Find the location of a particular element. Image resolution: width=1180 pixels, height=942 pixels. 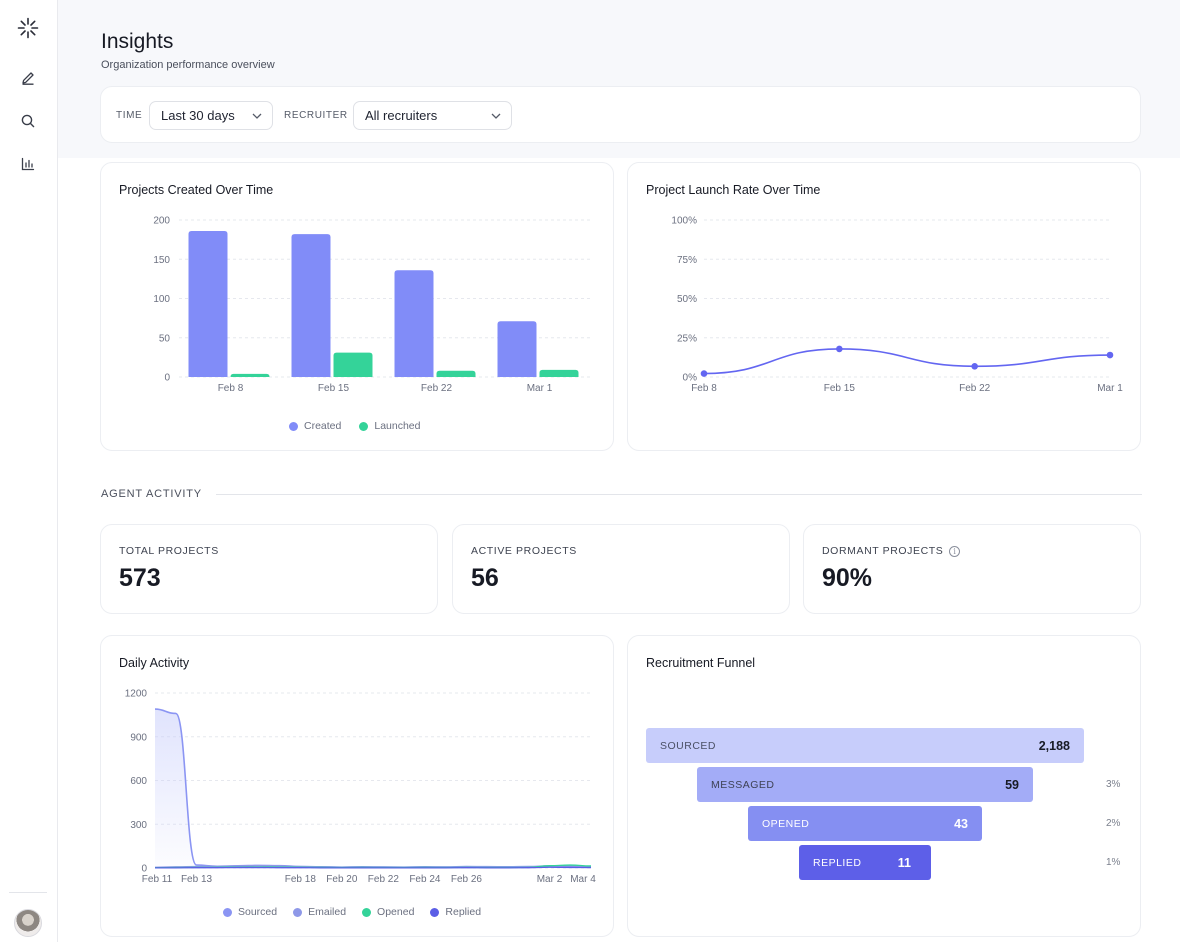

legend-item-sourced: Sourced is located at coordinates (250, 912).